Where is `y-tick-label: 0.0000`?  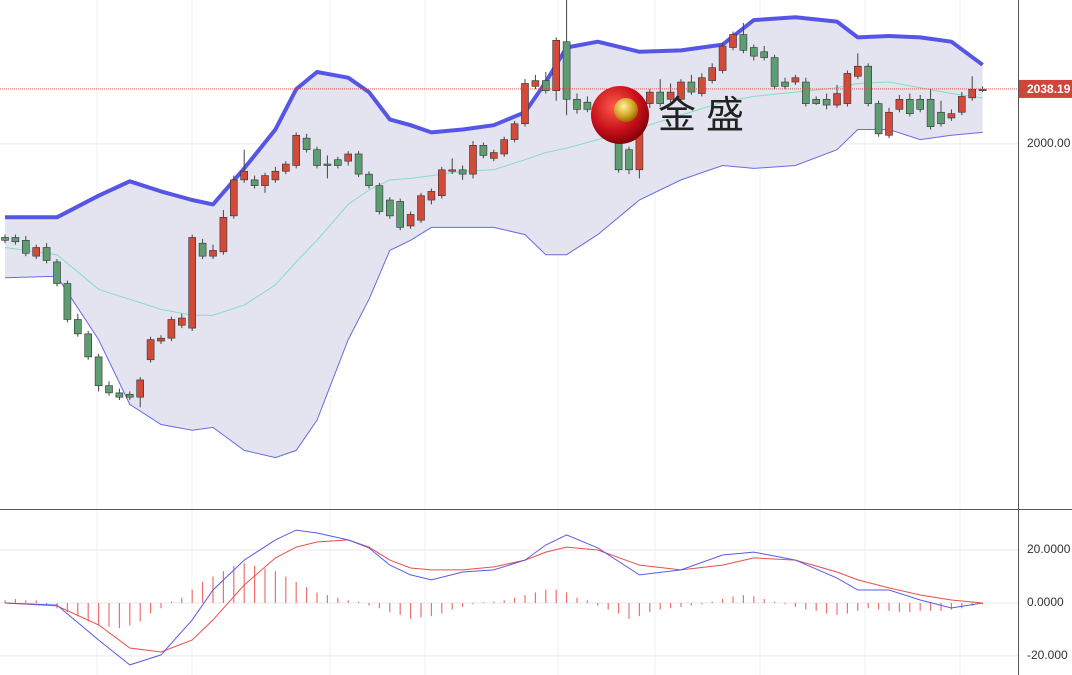 y-tick-label: 0.0000 is located at coordinates (1045, 602).